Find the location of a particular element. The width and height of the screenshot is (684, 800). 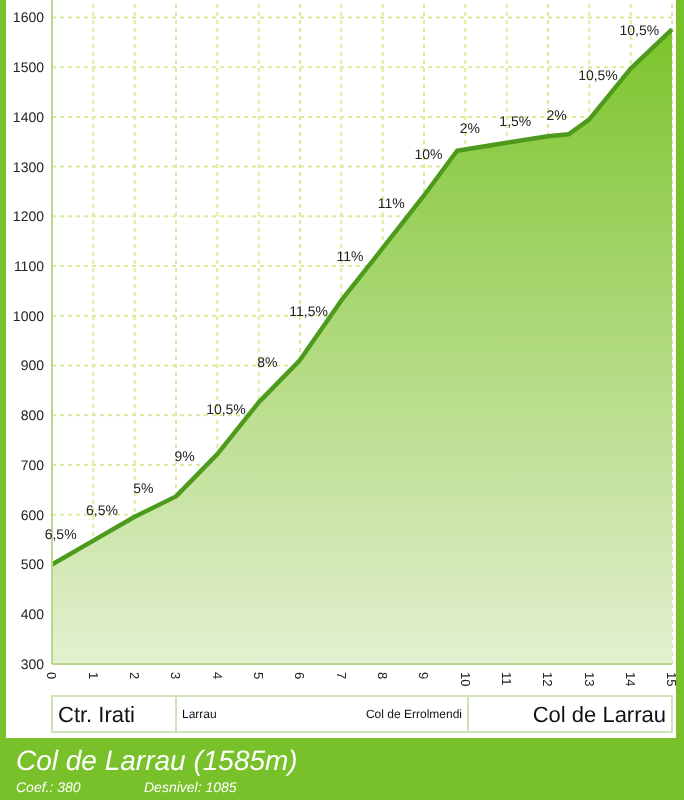

text: Col de Larrau (1585m) is located at coordinates (157, 760).